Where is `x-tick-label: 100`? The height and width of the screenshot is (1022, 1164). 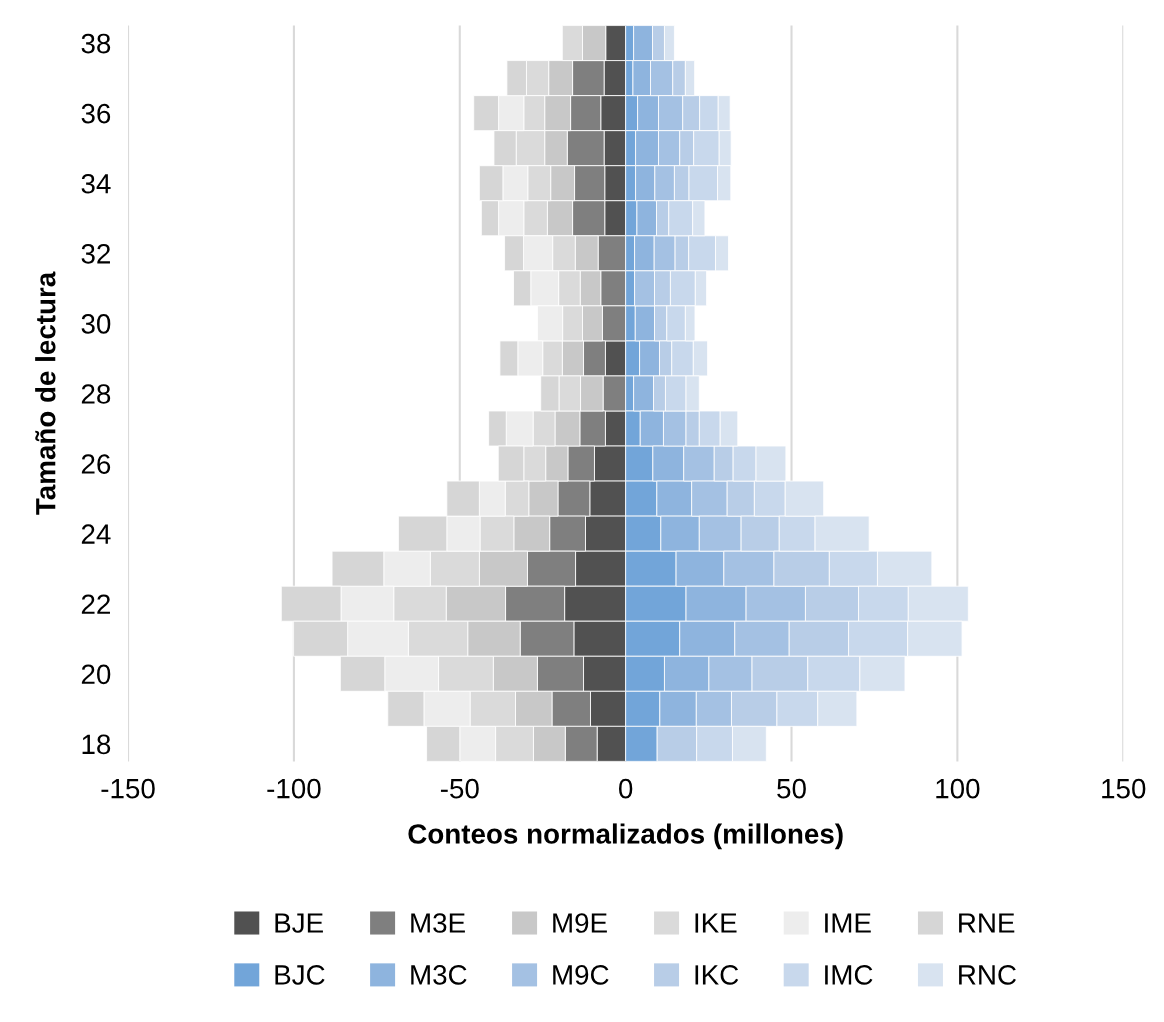
x-tick-label: 100 is located at coordinates (958, 788).